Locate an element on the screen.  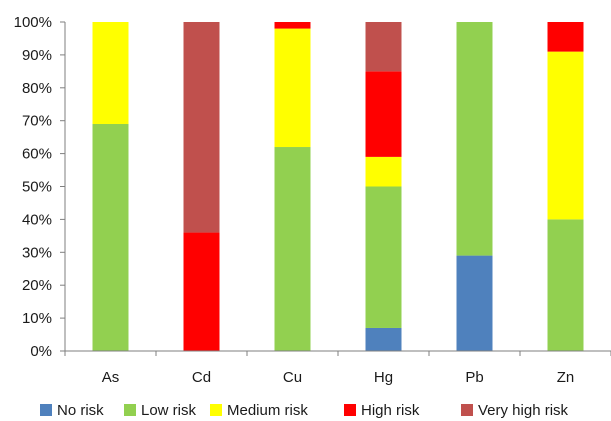
legend-label: Very high risk is located at coordinates (523, 410).